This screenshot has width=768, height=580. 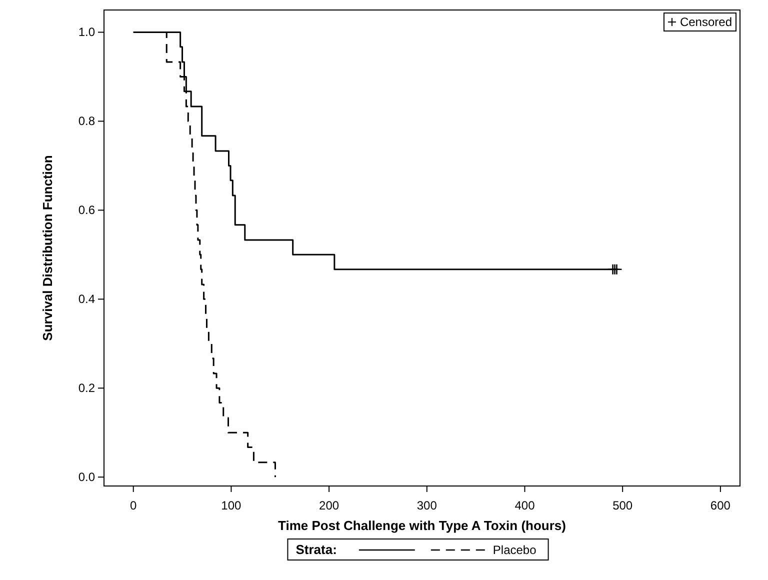 I want to click on y-tick-label: 1.0, so click(x=87, y=32).